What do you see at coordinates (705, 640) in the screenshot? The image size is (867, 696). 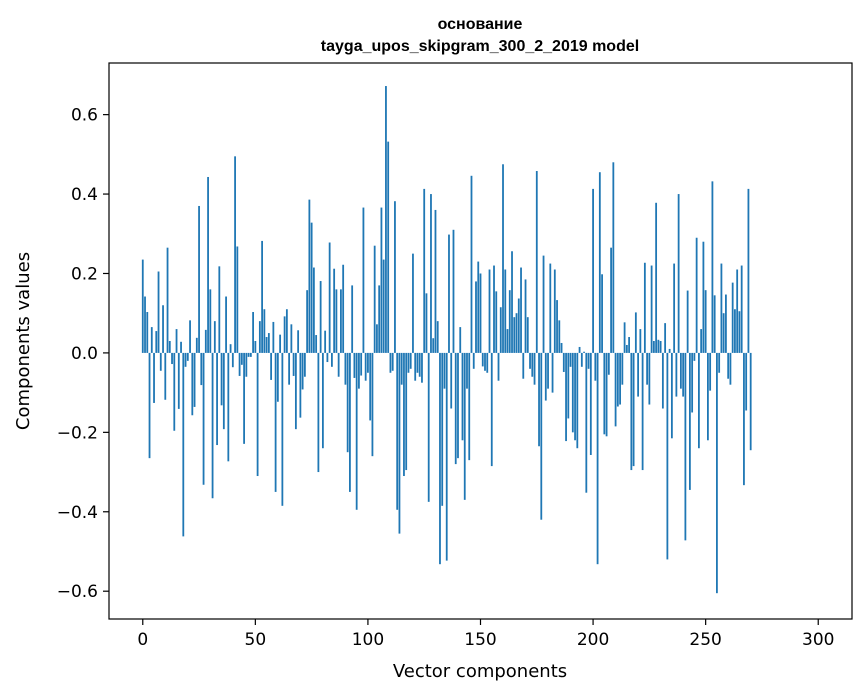 I see `x-tick-label: 250` at bounding box center [705, 640].